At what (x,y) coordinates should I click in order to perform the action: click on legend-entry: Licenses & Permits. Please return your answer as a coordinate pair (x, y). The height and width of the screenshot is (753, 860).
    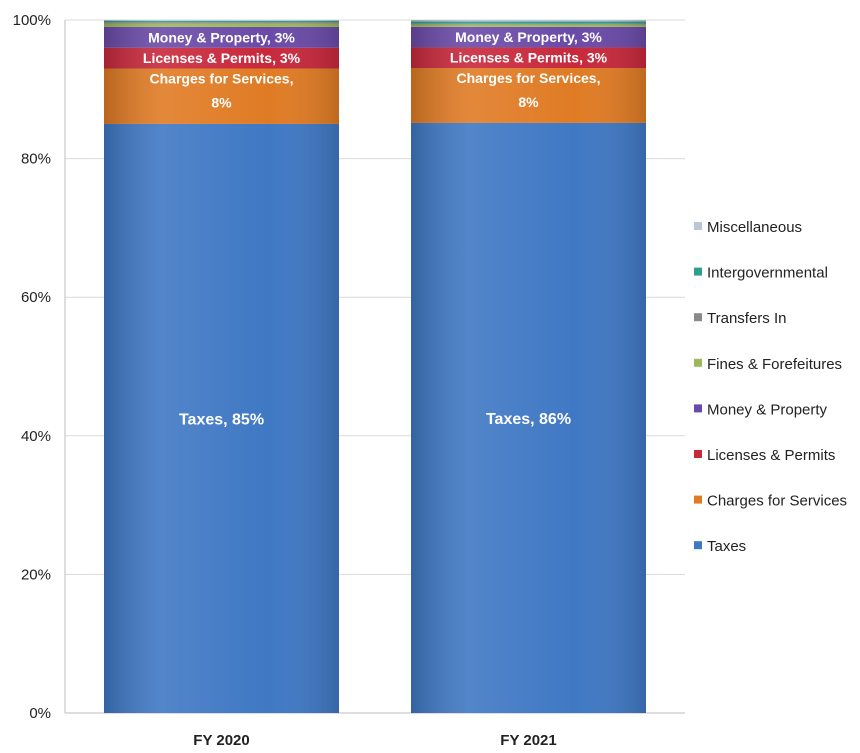
    Looking at the image, I should click on (771, 455).